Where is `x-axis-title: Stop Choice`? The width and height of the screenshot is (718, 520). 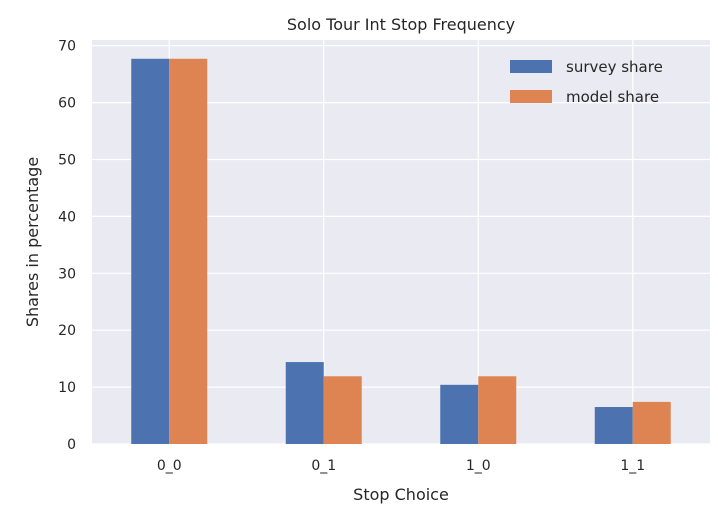
x-axis-title: Stop Choice is located at coordinates (401, 494).